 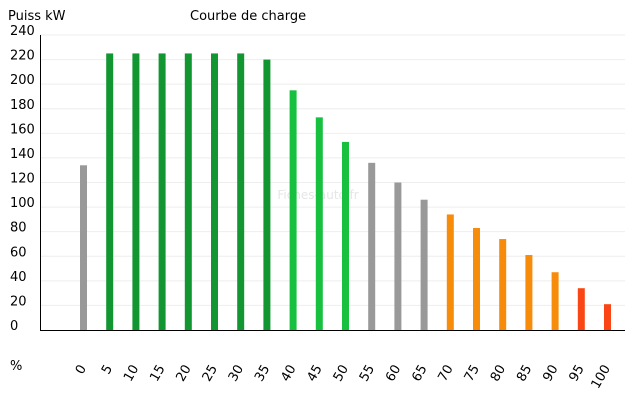 I want to click on y-tick-label: 140, so click(x=22, y=154).